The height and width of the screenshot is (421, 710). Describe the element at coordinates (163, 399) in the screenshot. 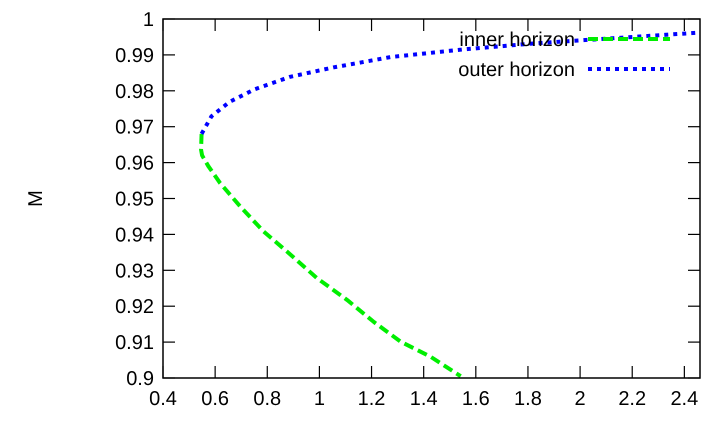

I see `x-tick-label: 0.4` at that location.